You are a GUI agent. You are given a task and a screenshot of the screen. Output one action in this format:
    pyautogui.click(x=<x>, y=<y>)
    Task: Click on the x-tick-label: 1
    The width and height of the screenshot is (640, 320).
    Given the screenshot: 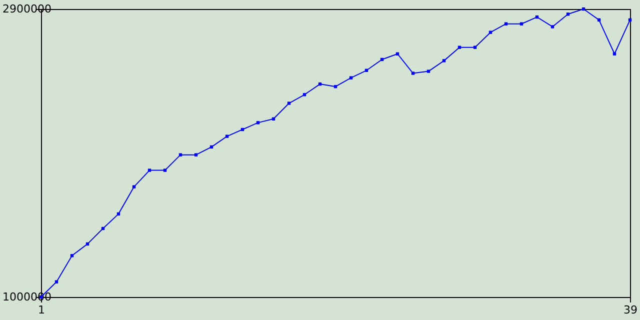 What is the action you would take?
    pyautogui.click(x=41, y=310)
    